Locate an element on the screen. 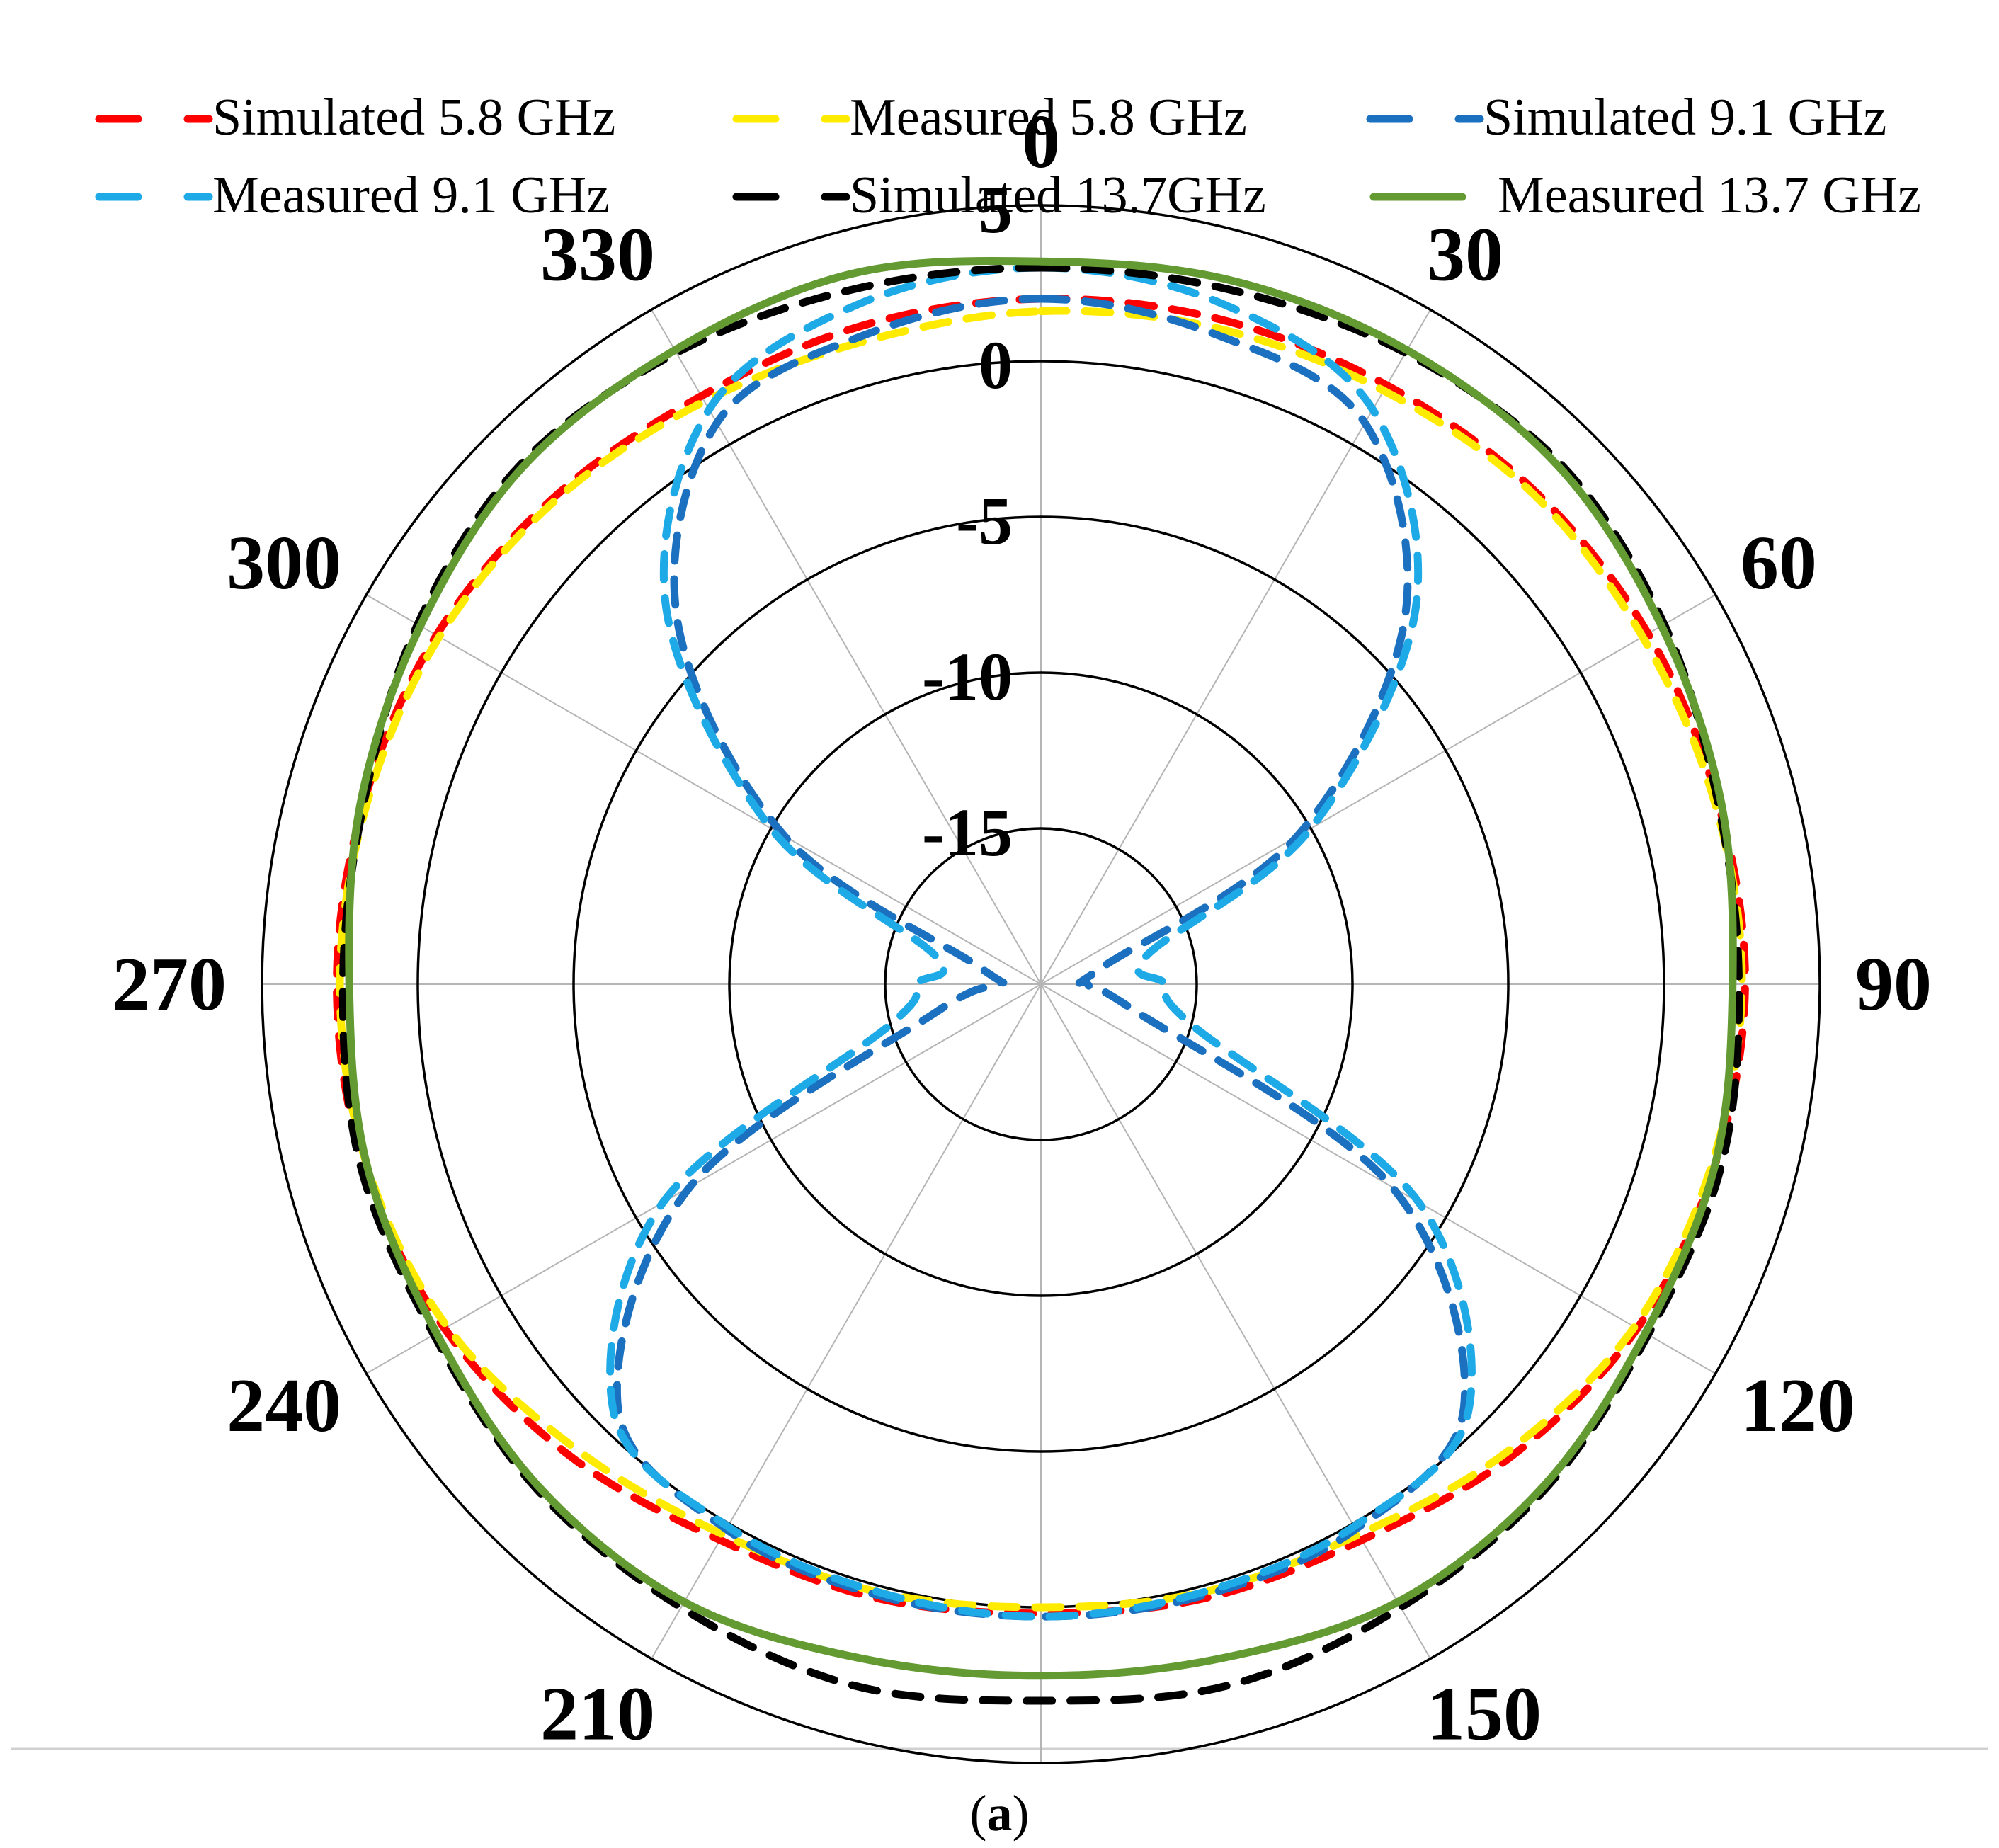  angle-tick-label: 270 is located at coordinates (169, 985).